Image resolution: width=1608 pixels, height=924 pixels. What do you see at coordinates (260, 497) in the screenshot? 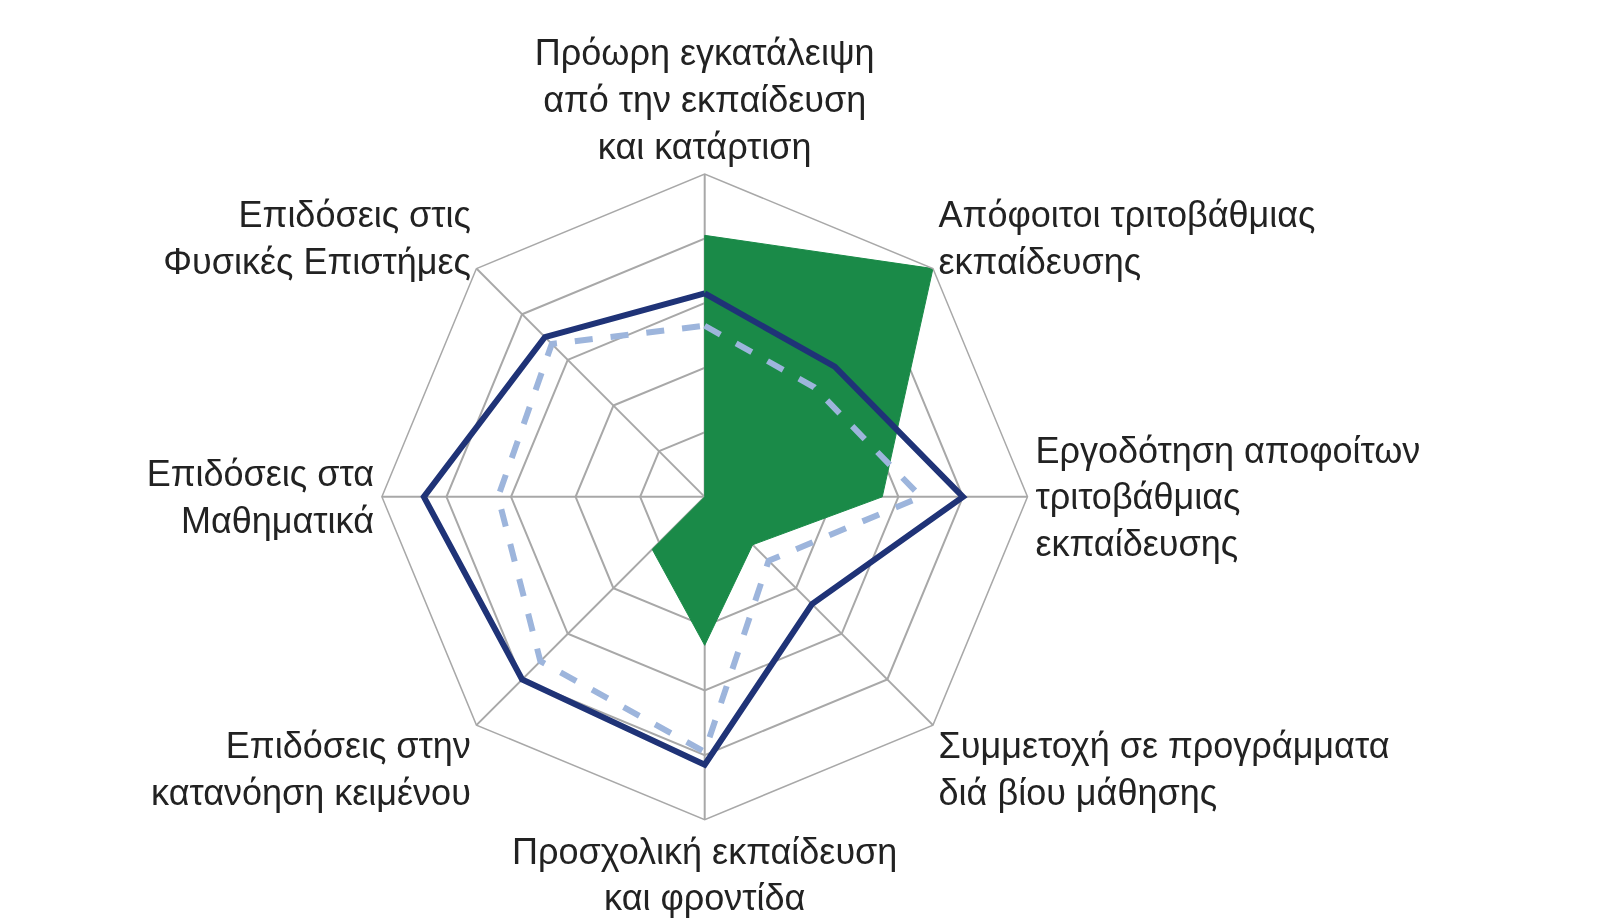
I see `spoke-label: Επιδόσεις στα Μαθηματικά` at bounding box center [260, 497].